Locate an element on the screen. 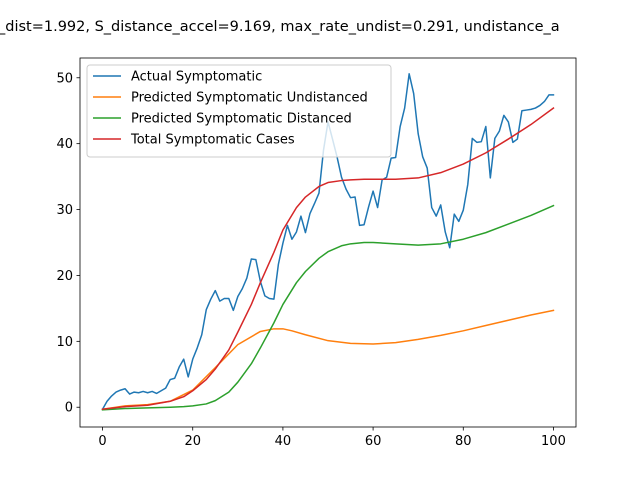  legend-label: Total Symptomatic Cases is located at coordinates (212, 140).